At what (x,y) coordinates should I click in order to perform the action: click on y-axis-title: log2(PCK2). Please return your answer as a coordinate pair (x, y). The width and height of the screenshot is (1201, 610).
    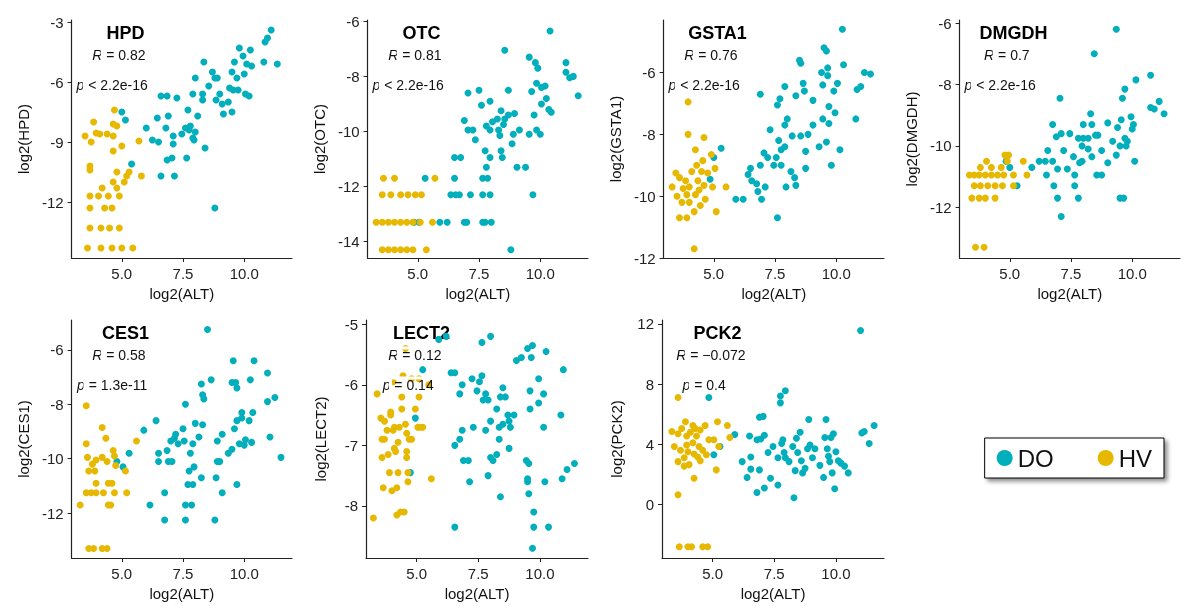
    Looking at the image, I should click on (616, 439).